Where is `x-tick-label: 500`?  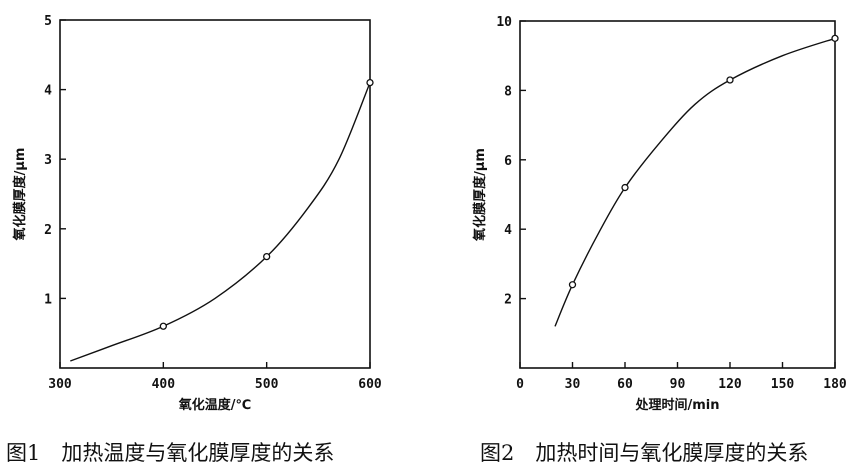
x-tick-label: 500 is located at coordinates (267, 384).